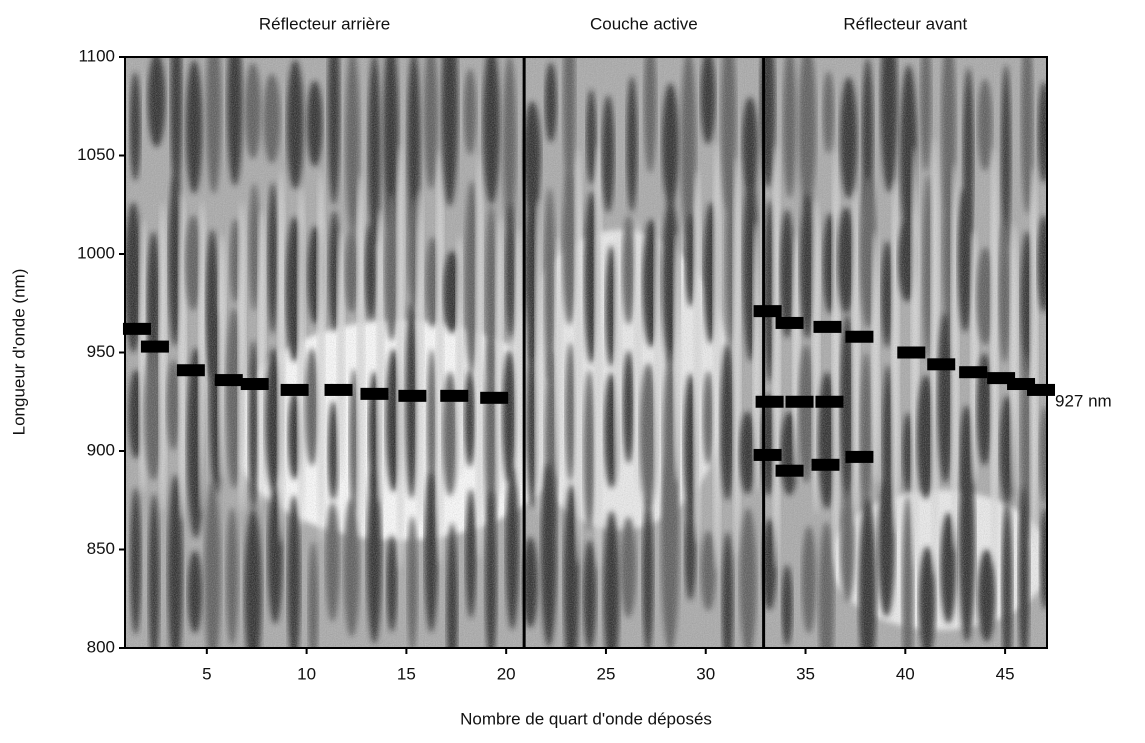 This screenshot has height=743, width=1145. Describe the element at coordinates (96, 55) in the screenshot. I see `y-tick-label: 1100` at that location.